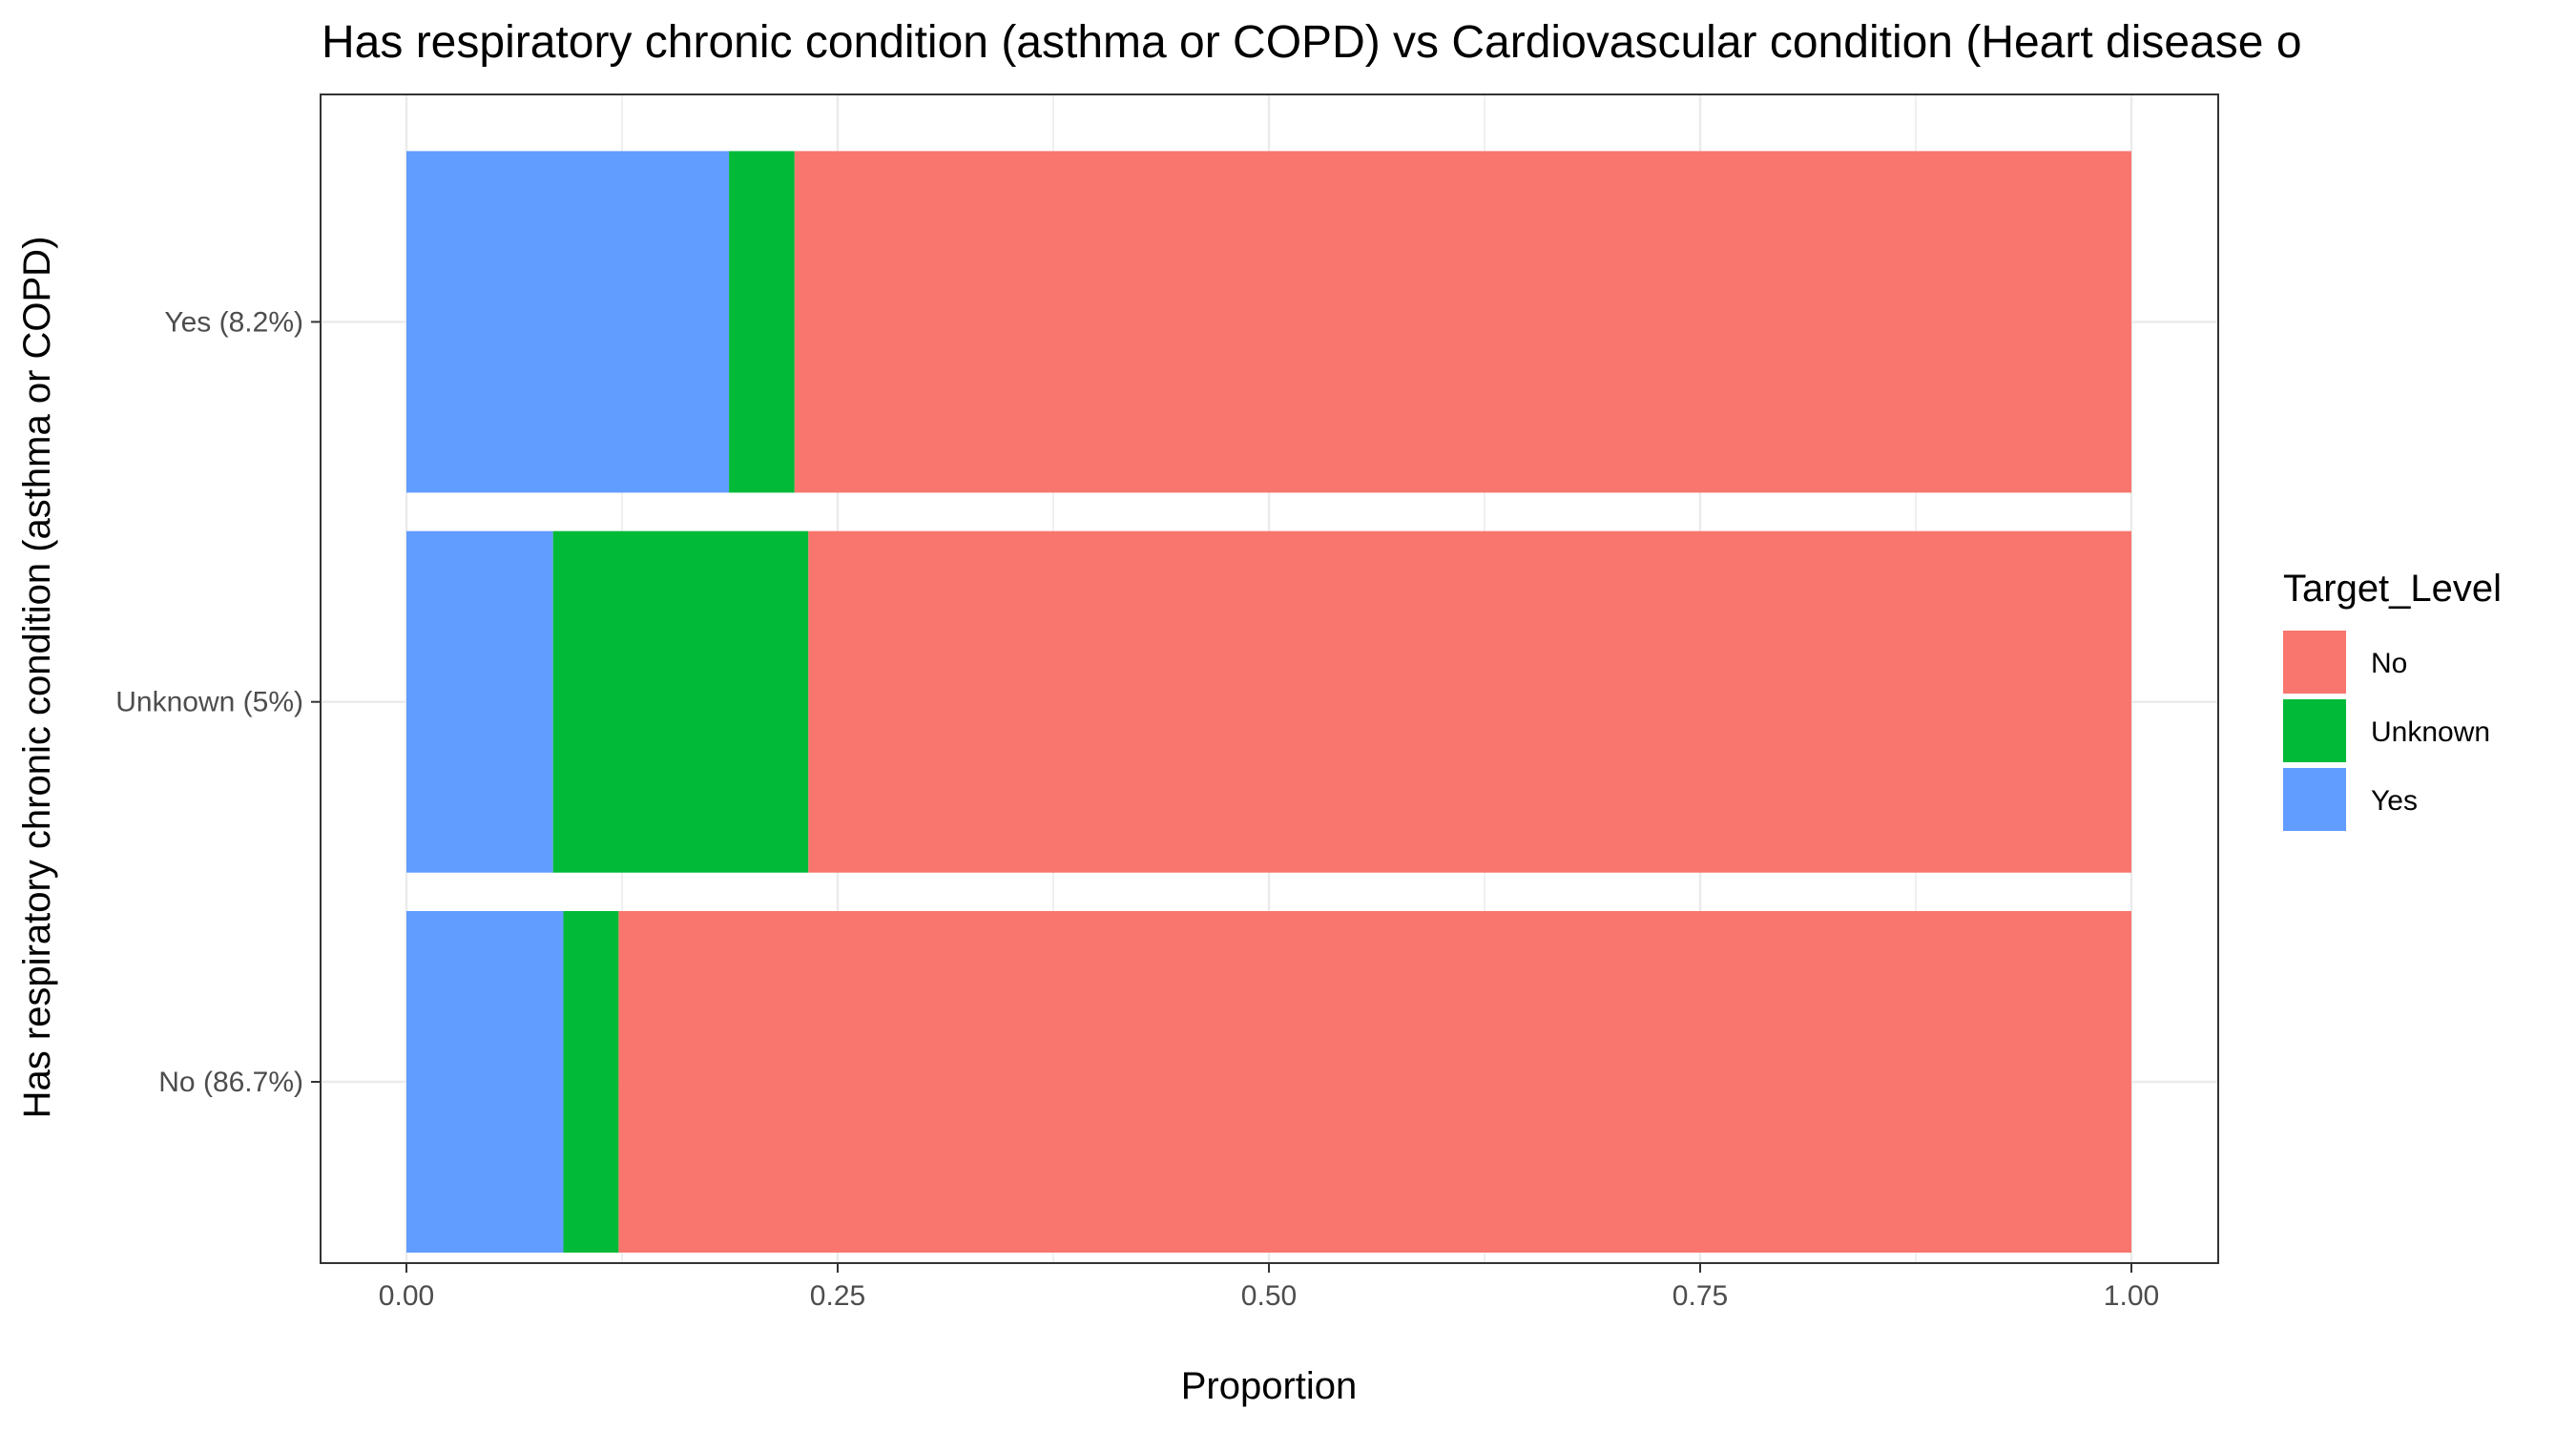 The width and height of the screenshot is (2576, 1431). I want to click on legend-key-yes, so click(2314, 799).